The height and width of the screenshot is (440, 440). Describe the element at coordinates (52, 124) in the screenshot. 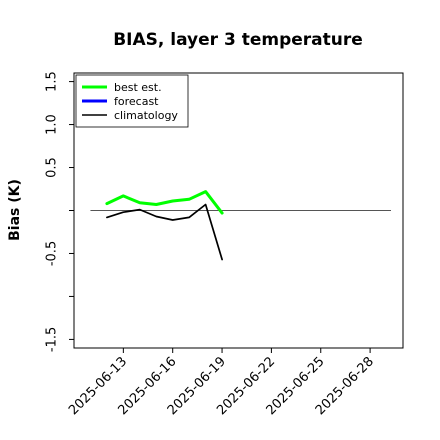

I see `y-tick-label: 1.0` at that location.